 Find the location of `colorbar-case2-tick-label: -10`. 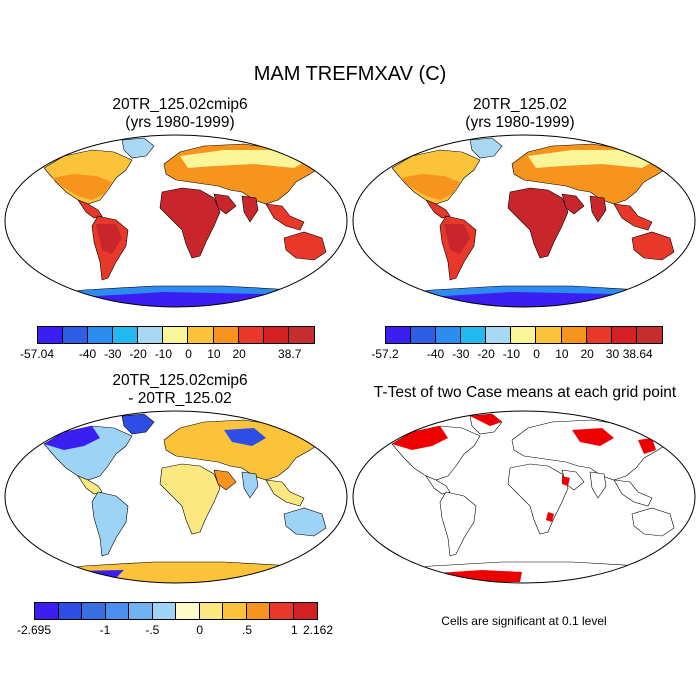

colorbar-case2-tick-label: -10 is located at coordinates (511, 354).